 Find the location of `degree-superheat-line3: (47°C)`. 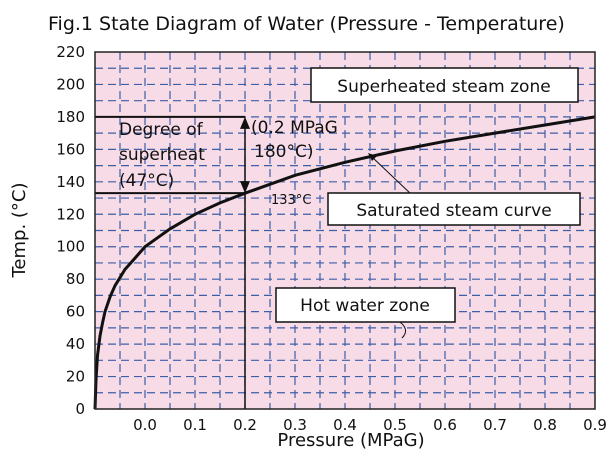

degree-superheat-line3: (47°C) is located at coordinates (146, 181).